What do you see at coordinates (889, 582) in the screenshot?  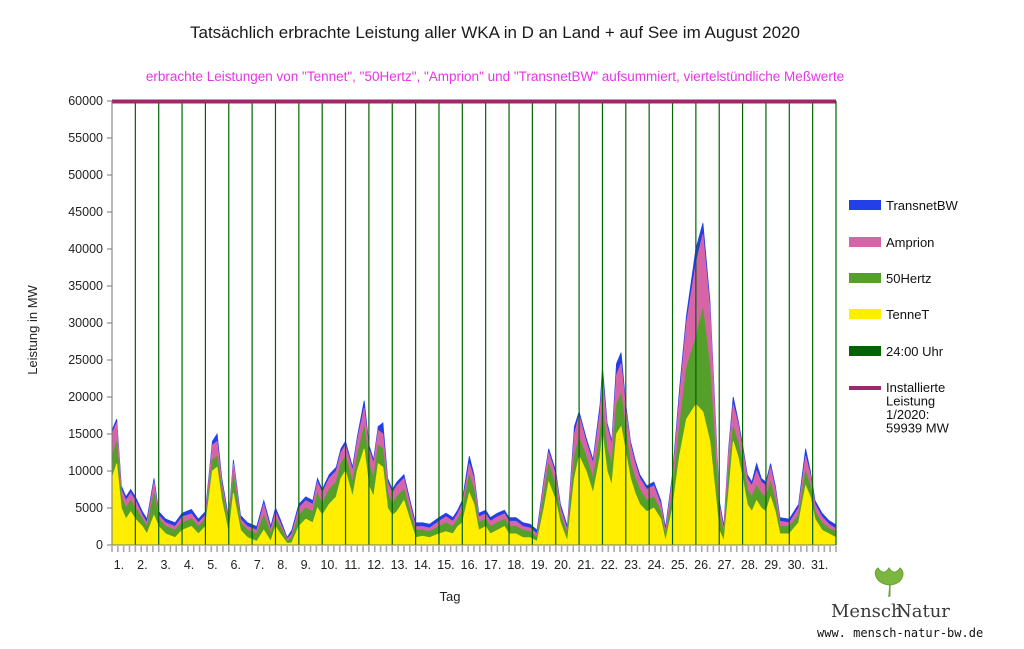 I see `ginkgo-leaf-icon` at bounding box center [889, 582].